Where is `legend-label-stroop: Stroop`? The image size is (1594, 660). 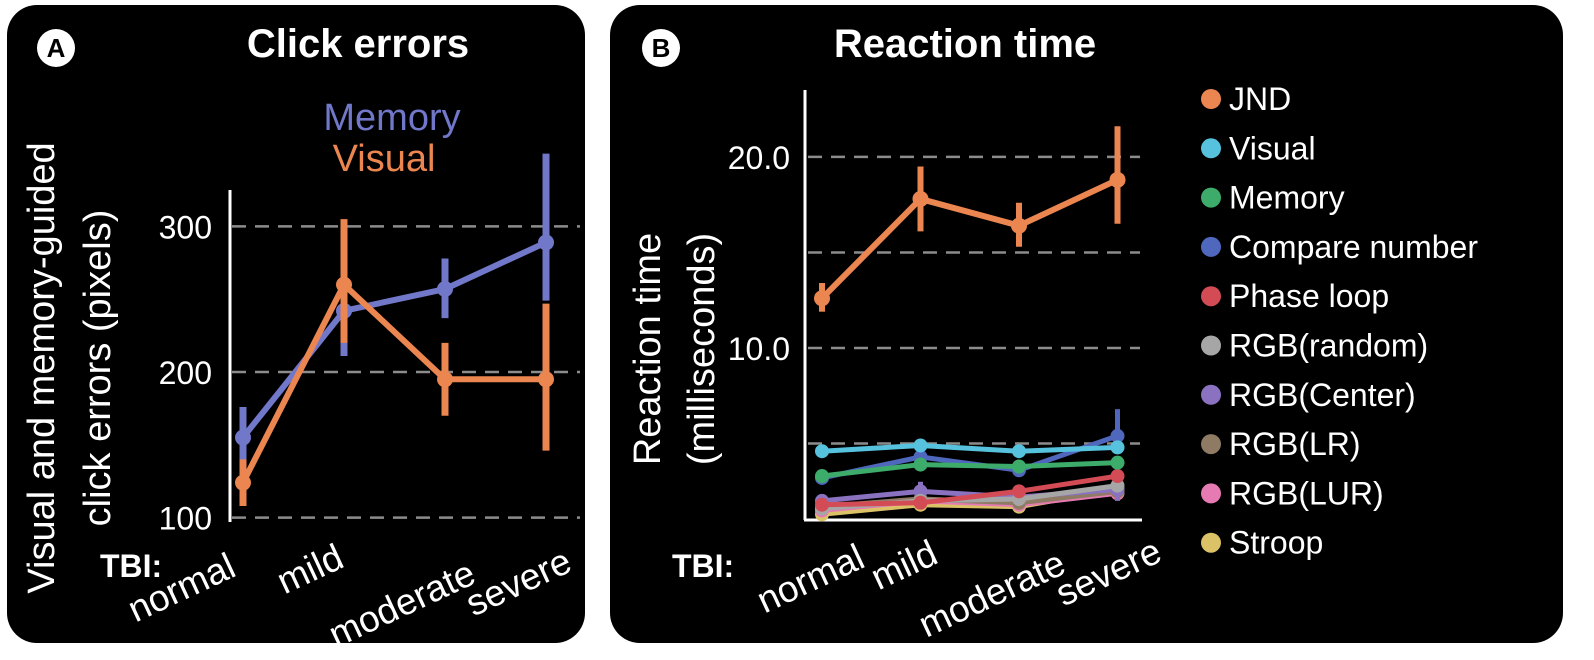 legend-label-stroop: Stroop is located at coordinates (1276, 543).